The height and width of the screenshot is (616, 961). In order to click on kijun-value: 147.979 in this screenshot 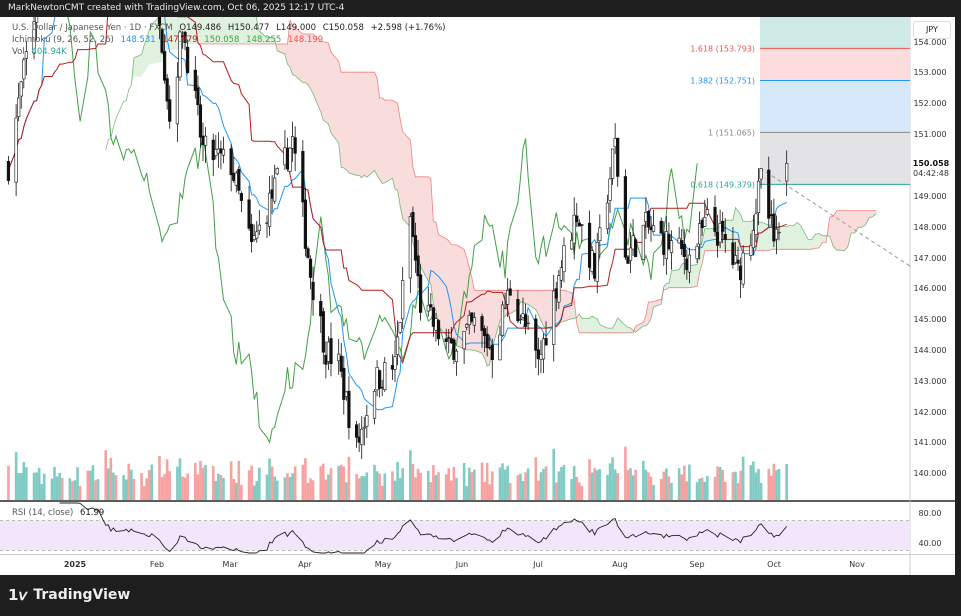, I will do `click(180, 40)`.